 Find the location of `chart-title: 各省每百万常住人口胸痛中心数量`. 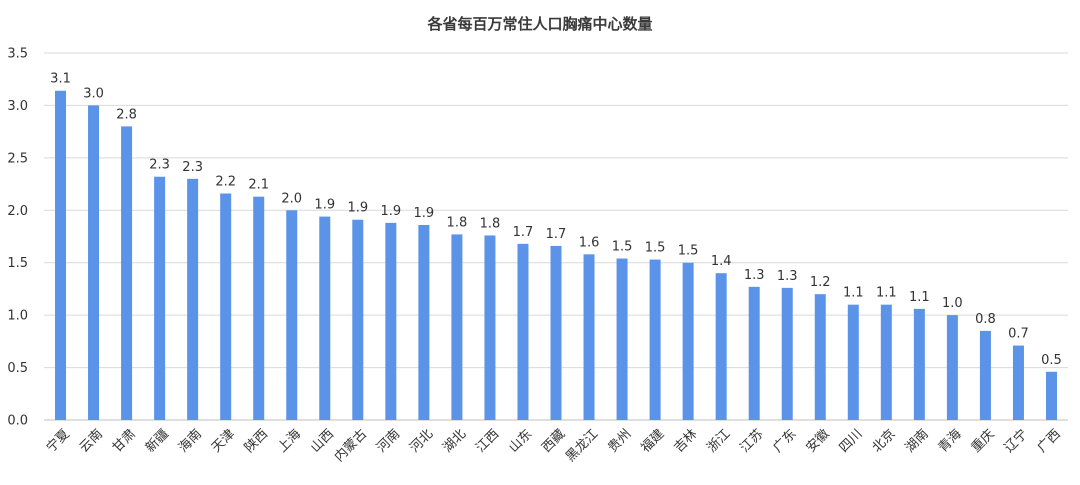

chart-title: 各省每百万常住人口胸痛中心数量 is located at coordinates (539, 24).